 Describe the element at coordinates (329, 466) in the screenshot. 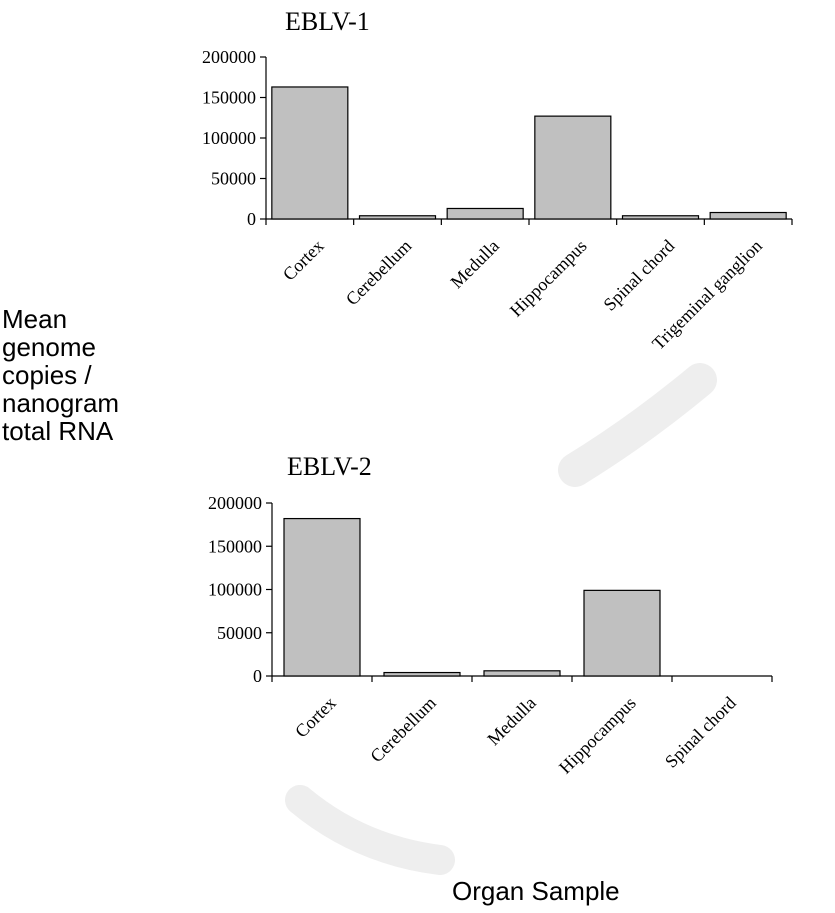

I see `chart-title: EBLV-2` at that location.